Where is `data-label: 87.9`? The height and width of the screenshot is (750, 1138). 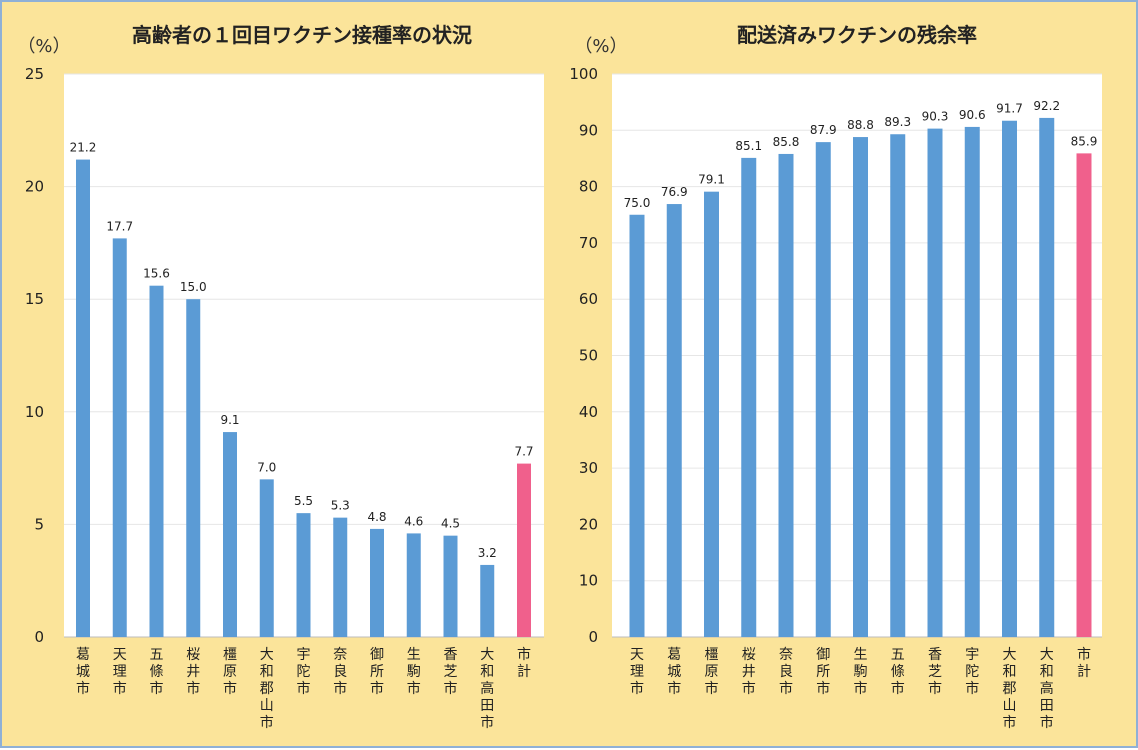 data-label: 87.9 is located at coordinates (823, 130).